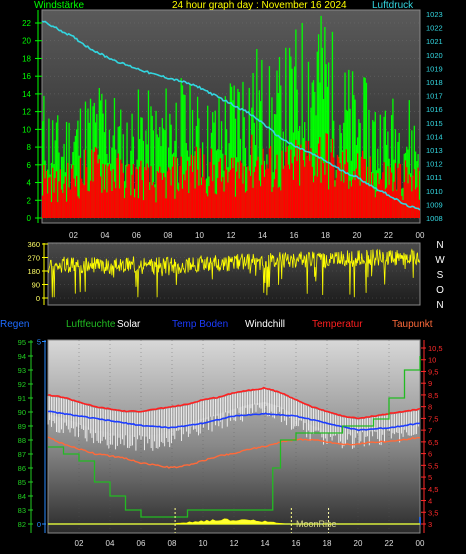 The width and height of the screenshot is (466, 554). Describe the element at coordinates (430, 524) in the screenshot. I see `temperature-tick-label: 3` at that location.